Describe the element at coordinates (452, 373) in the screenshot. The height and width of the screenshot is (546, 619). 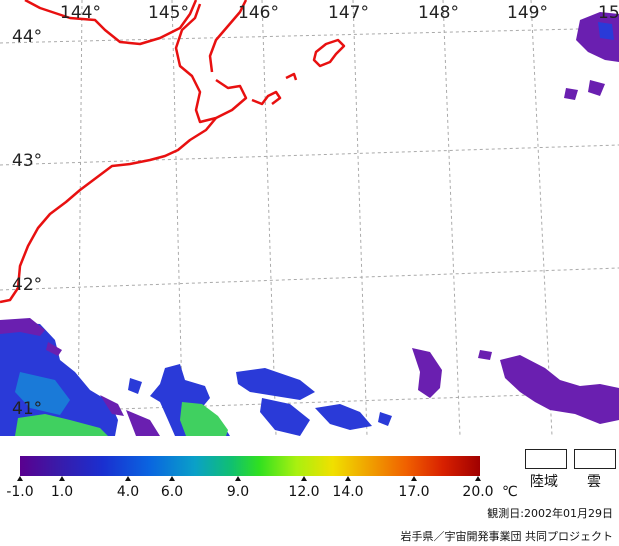
I see `sst-patch-east-purple-small` at that location.